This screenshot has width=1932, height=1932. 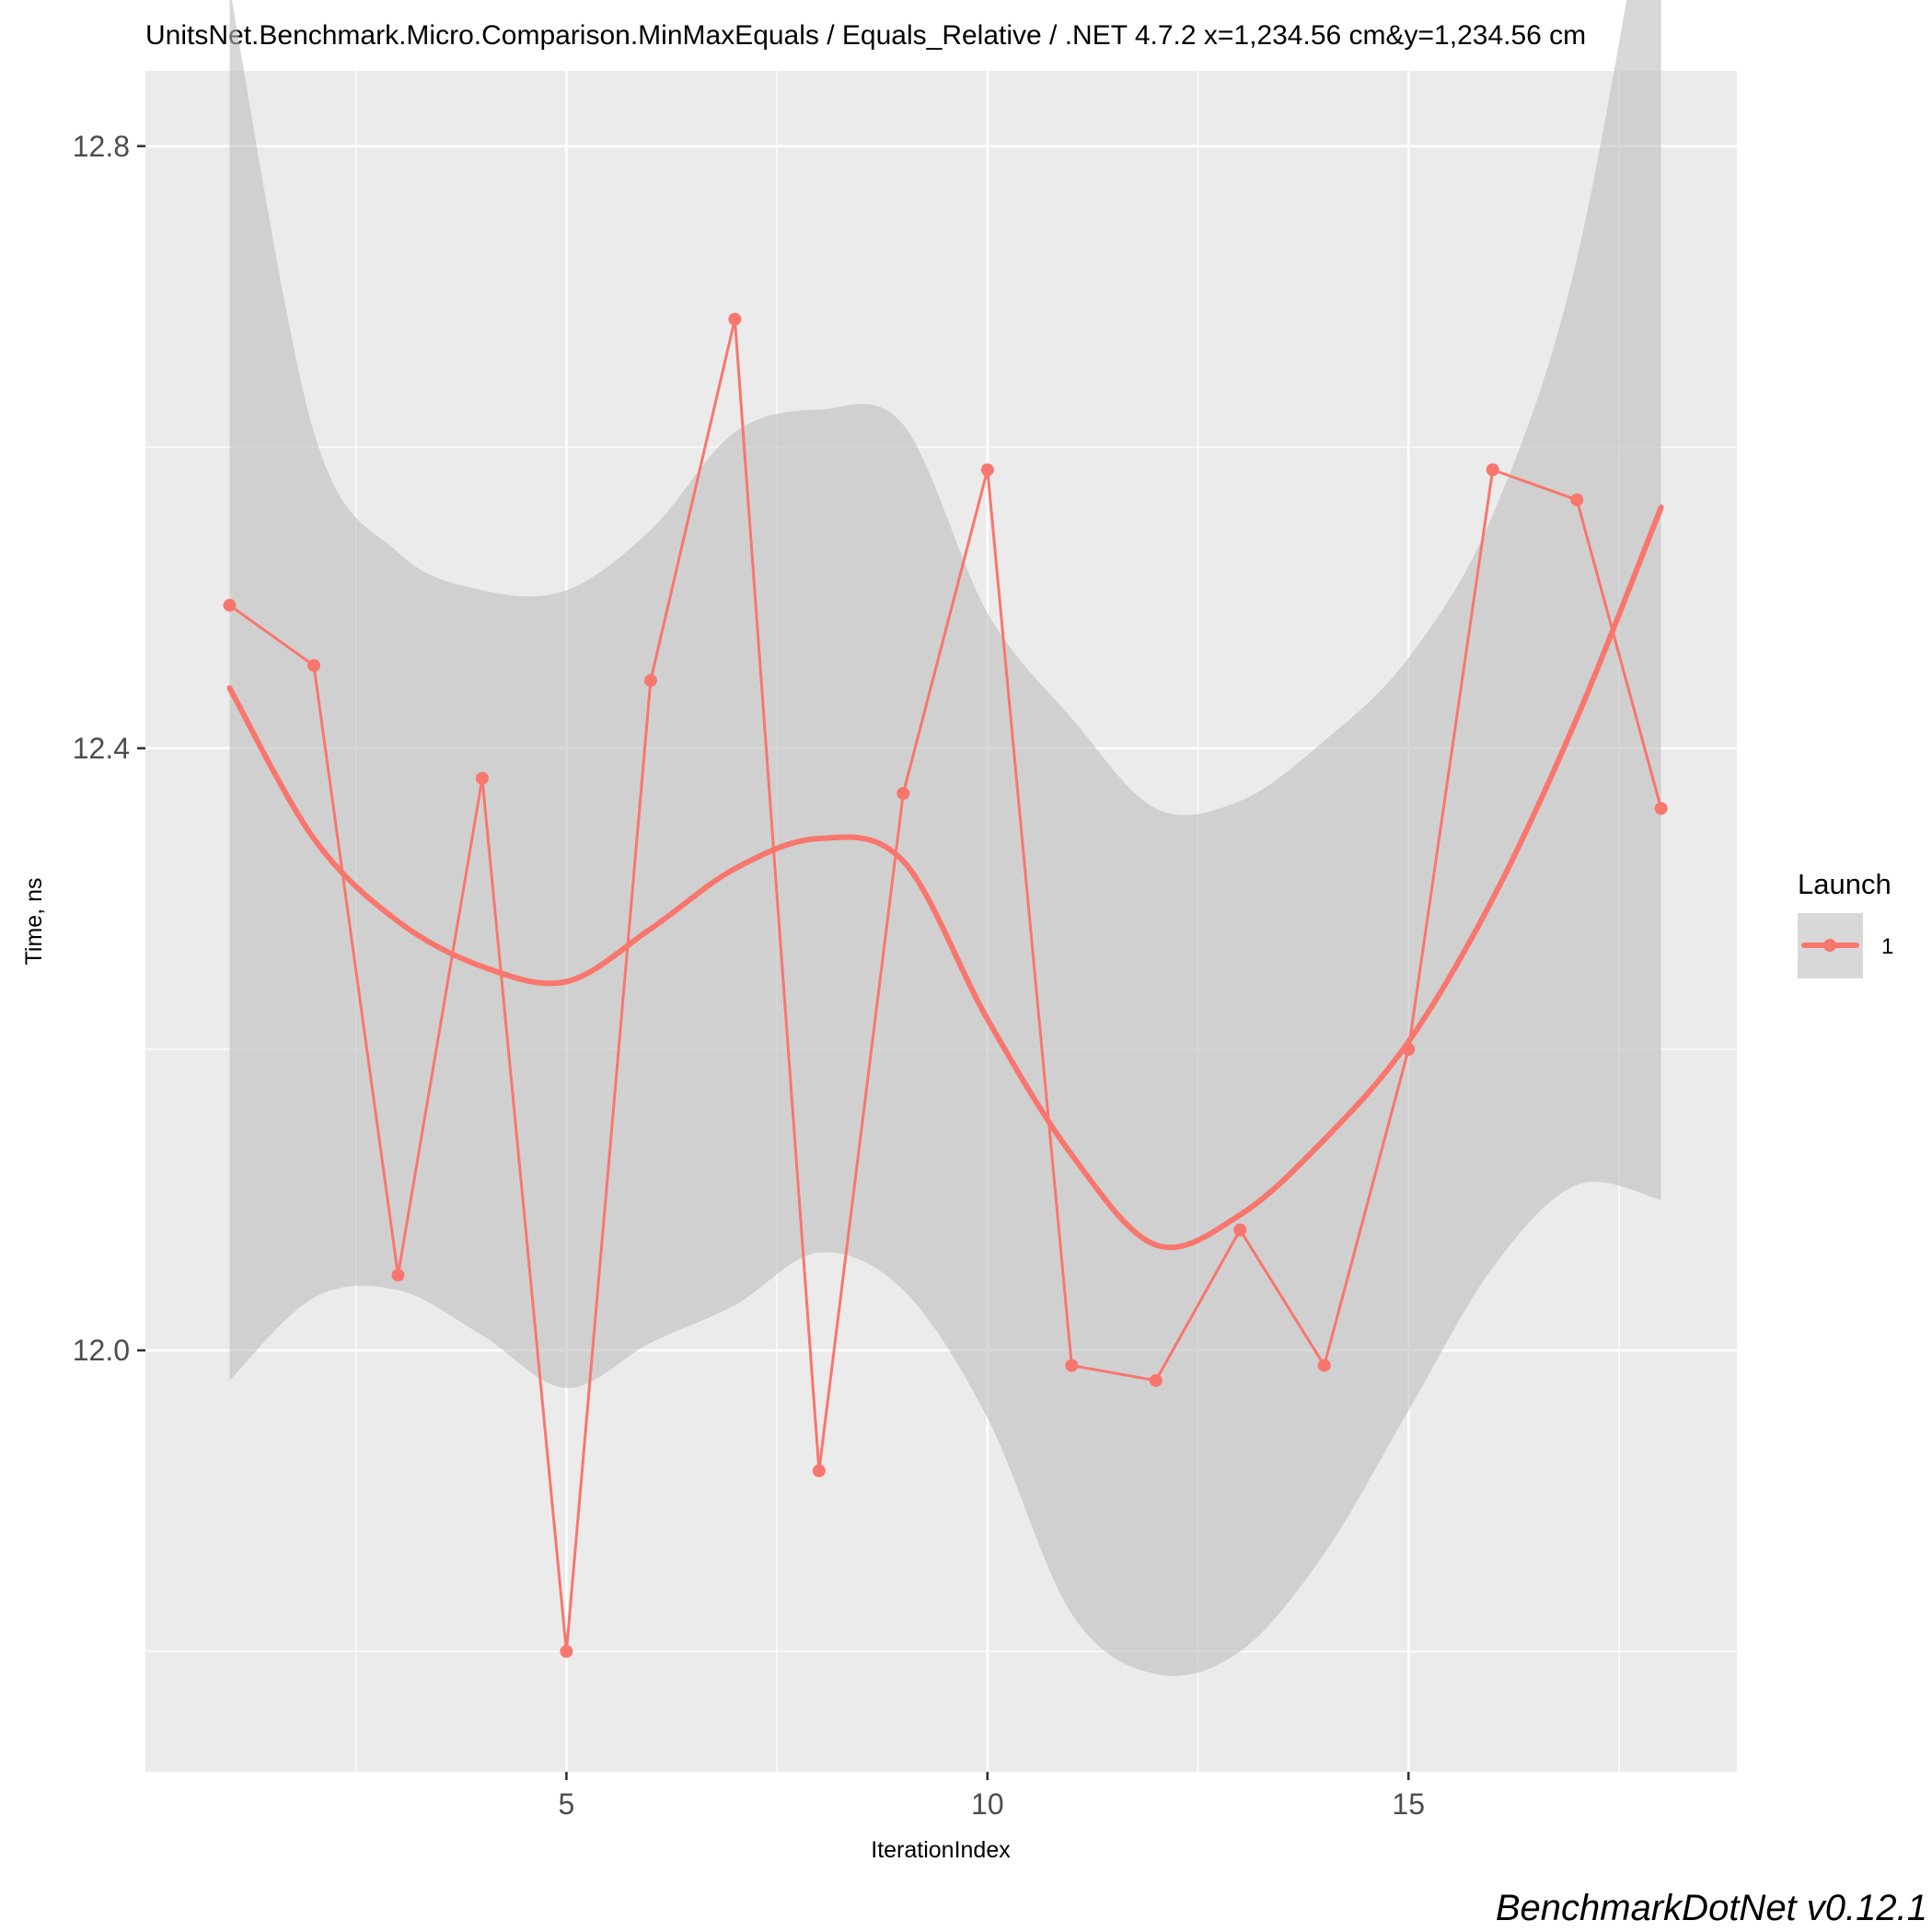 I want to click on x-axis: 5 10 15, so click(x=992, y=1797).